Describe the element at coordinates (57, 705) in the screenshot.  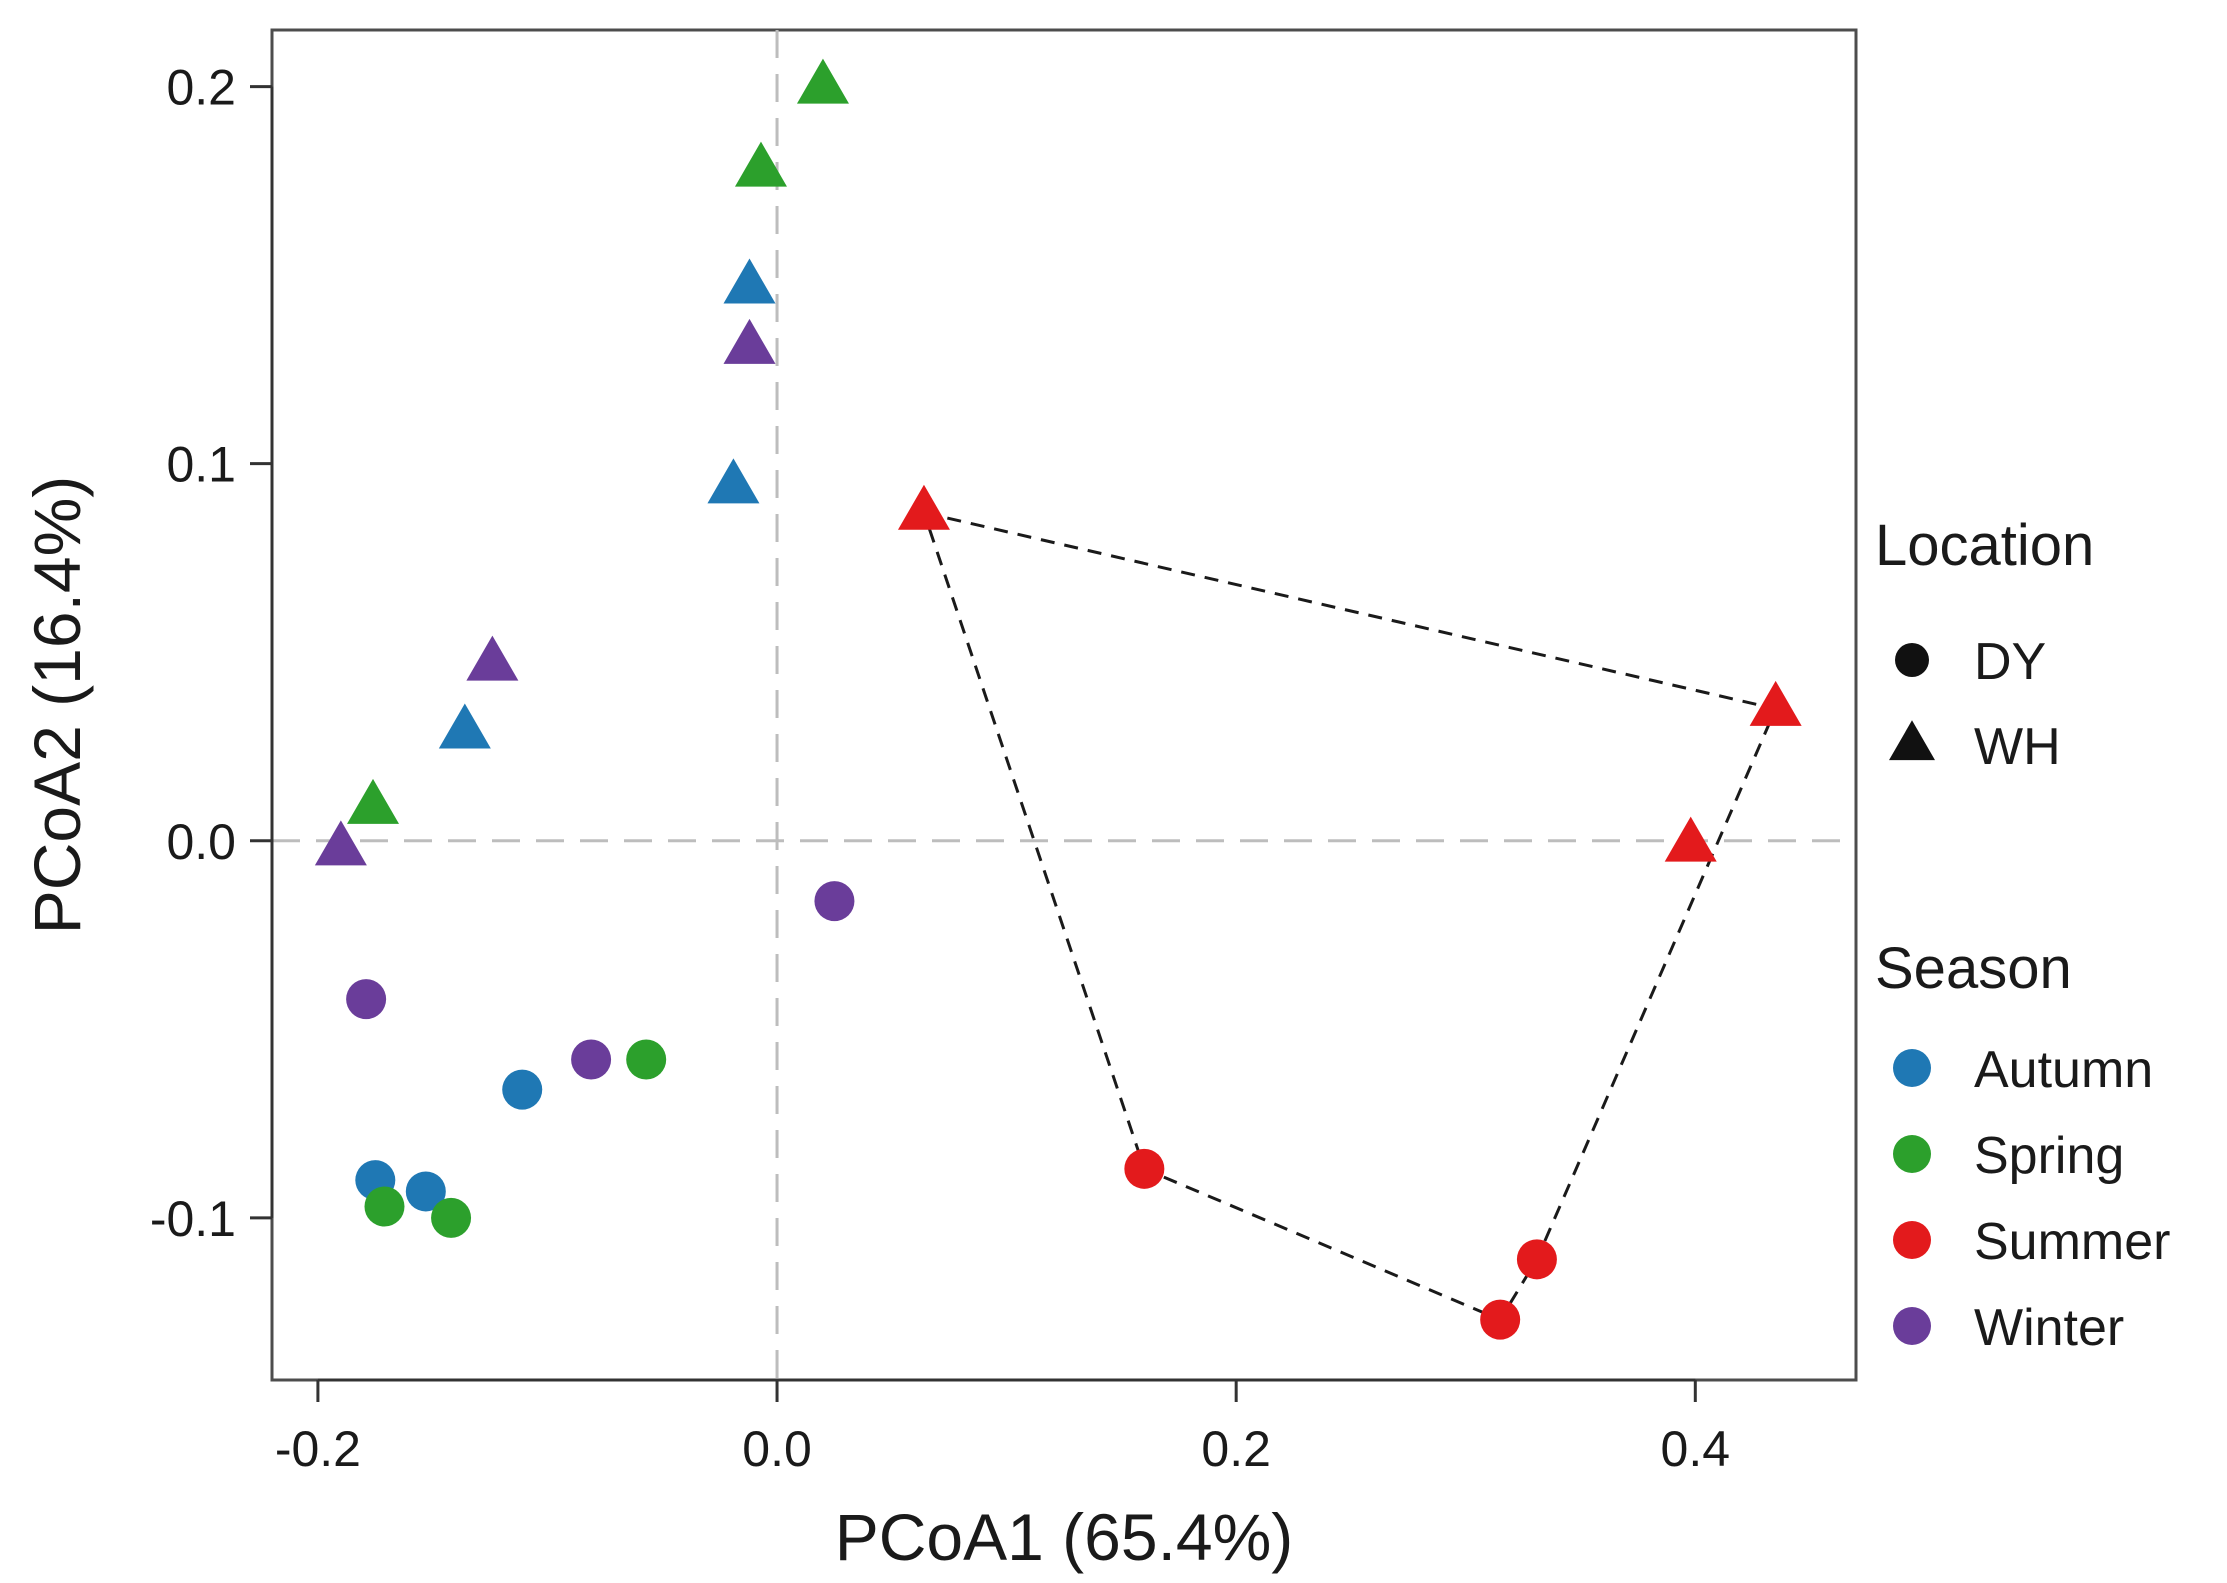
I see `y-axis-title: PCoA2 (16.4%)` at that location.